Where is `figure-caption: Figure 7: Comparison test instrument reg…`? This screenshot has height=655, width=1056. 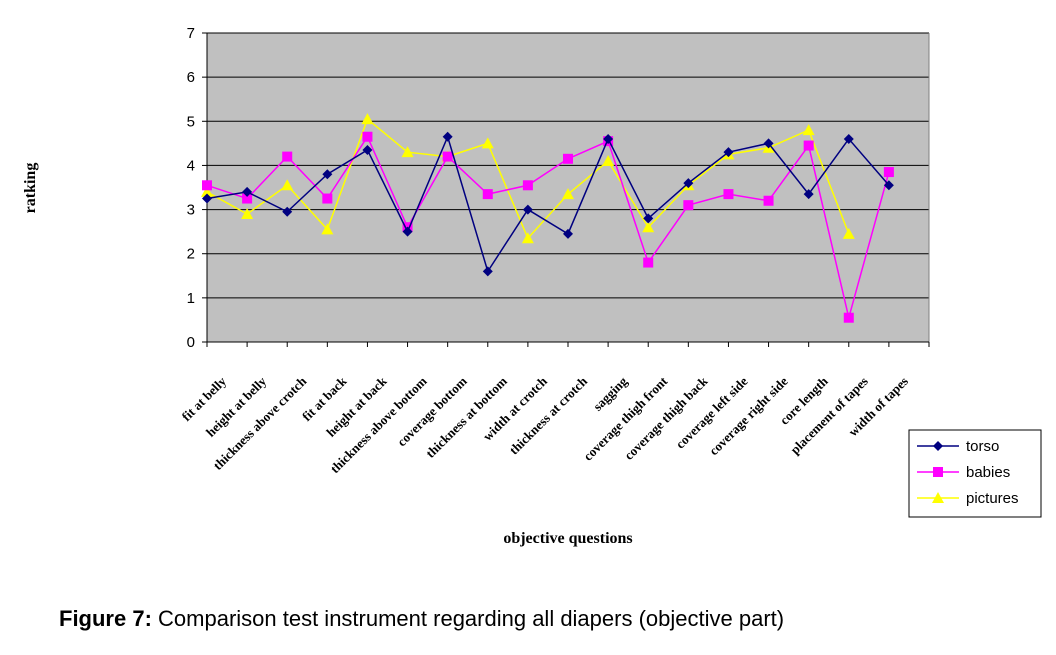 figure-caption: Figure 7: Comparison test instrument reg… is located at coordinates (421, 619).